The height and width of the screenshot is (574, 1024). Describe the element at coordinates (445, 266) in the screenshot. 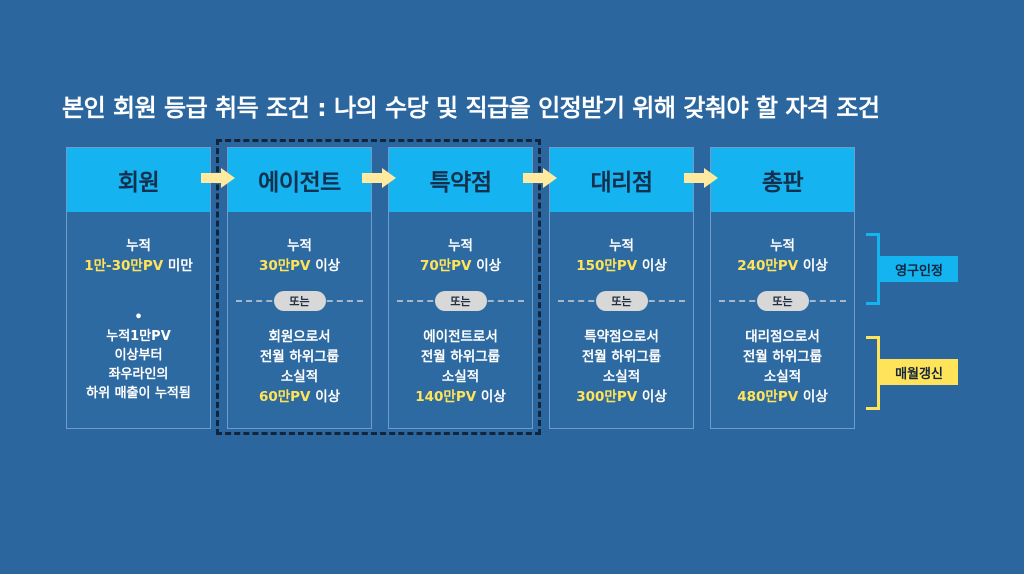

I see `pv-highlight: 70만PV` at that location.